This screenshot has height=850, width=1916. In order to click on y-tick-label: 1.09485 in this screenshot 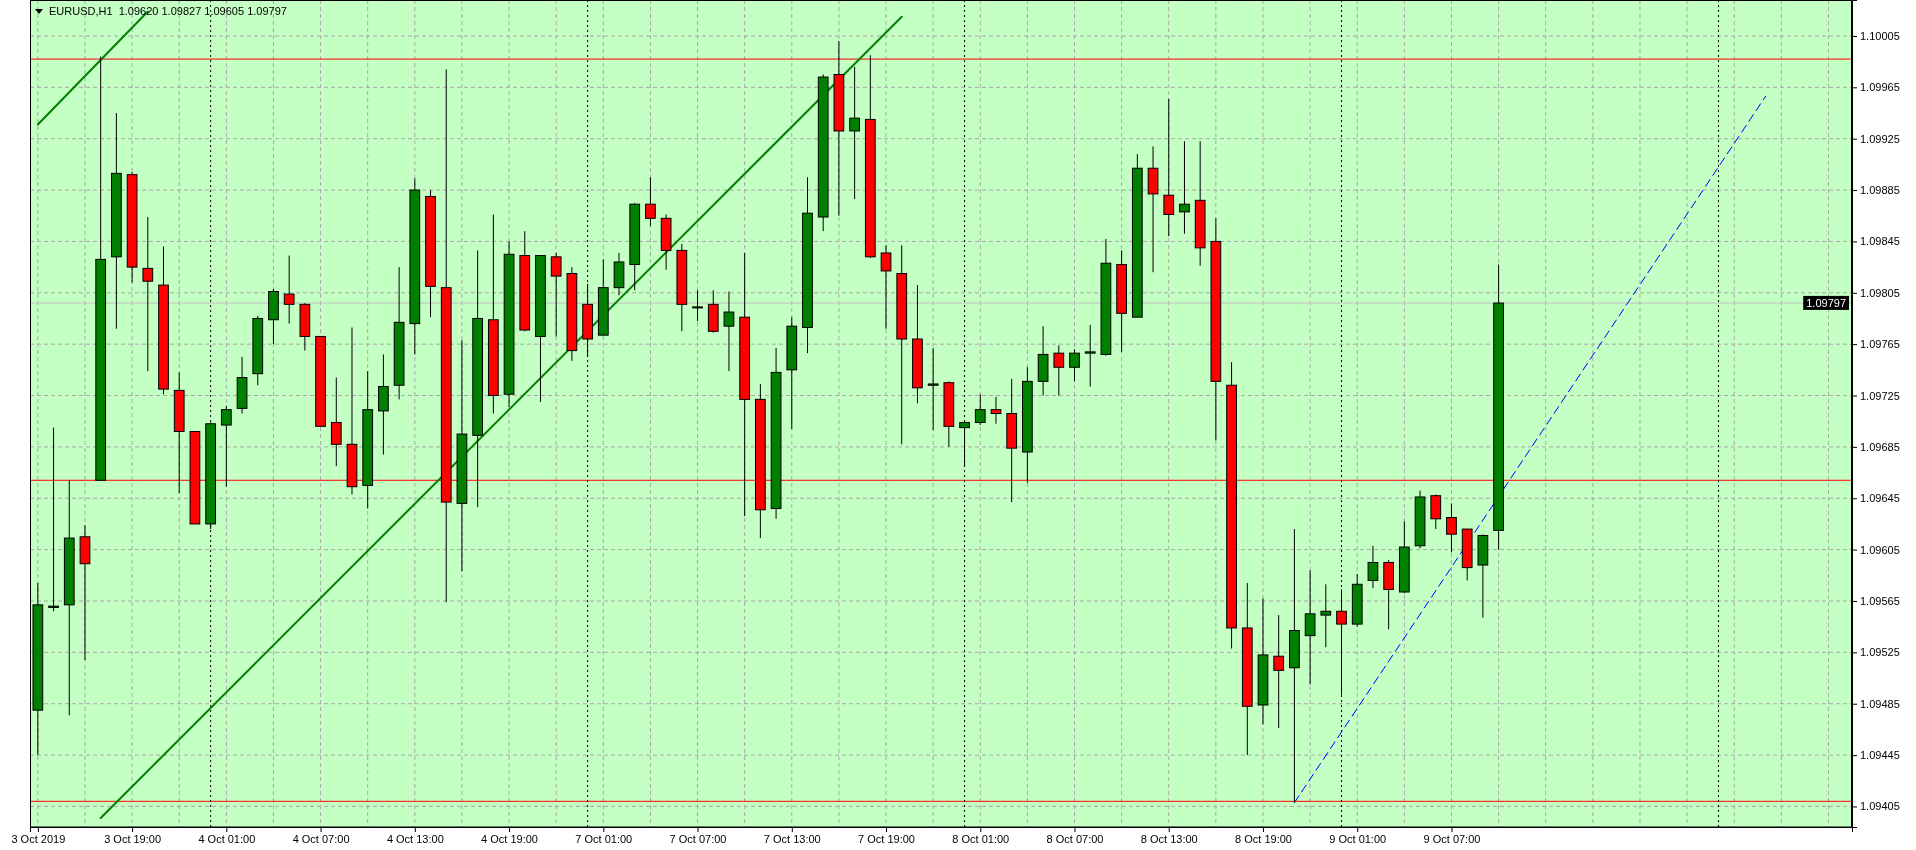, I will do `click(1880, 703)`.